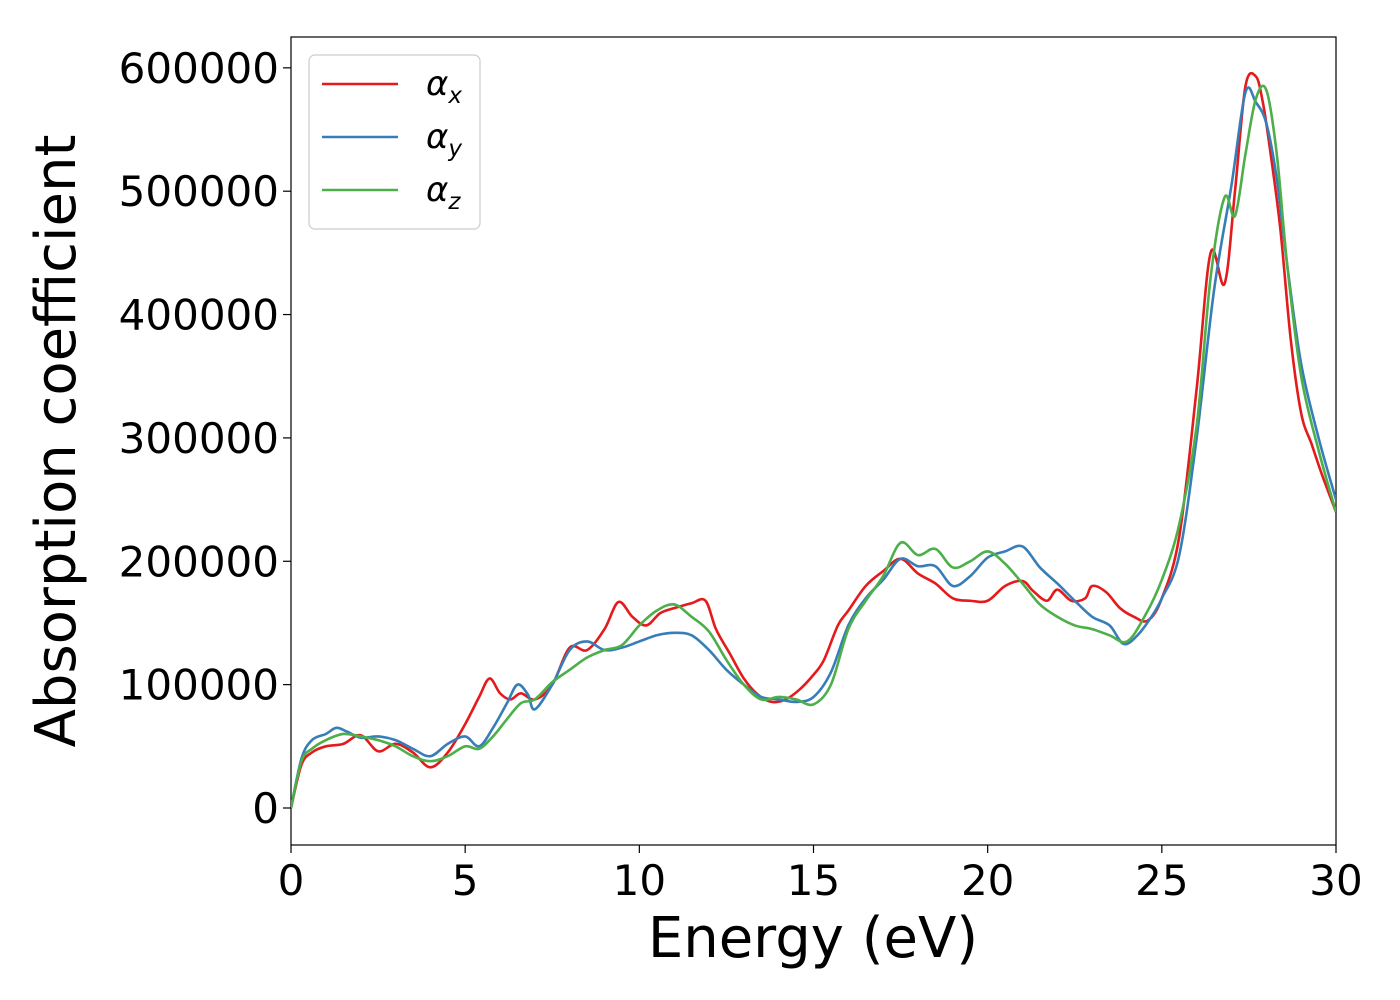 This screenshot has height=1000, width=1400. Describe the element at coordinates (199, 561) in the screenshot. I see `y-tick-label: 200000` at that location.